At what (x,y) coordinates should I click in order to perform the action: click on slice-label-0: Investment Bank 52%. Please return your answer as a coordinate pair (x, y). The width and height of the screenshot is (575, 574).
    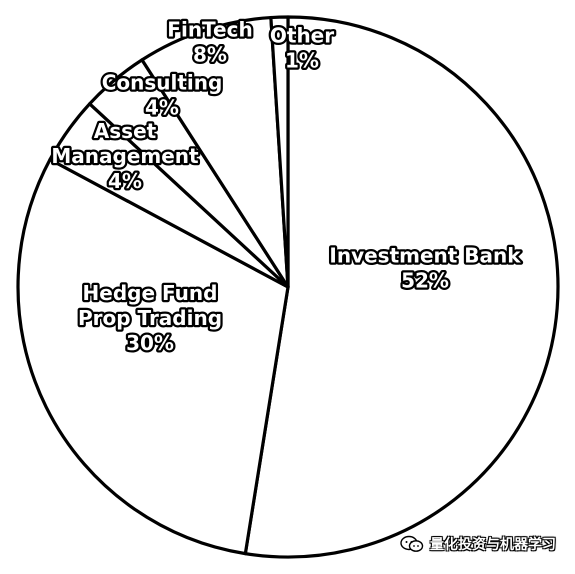
    Looking at the image, I should click on (425, 268).